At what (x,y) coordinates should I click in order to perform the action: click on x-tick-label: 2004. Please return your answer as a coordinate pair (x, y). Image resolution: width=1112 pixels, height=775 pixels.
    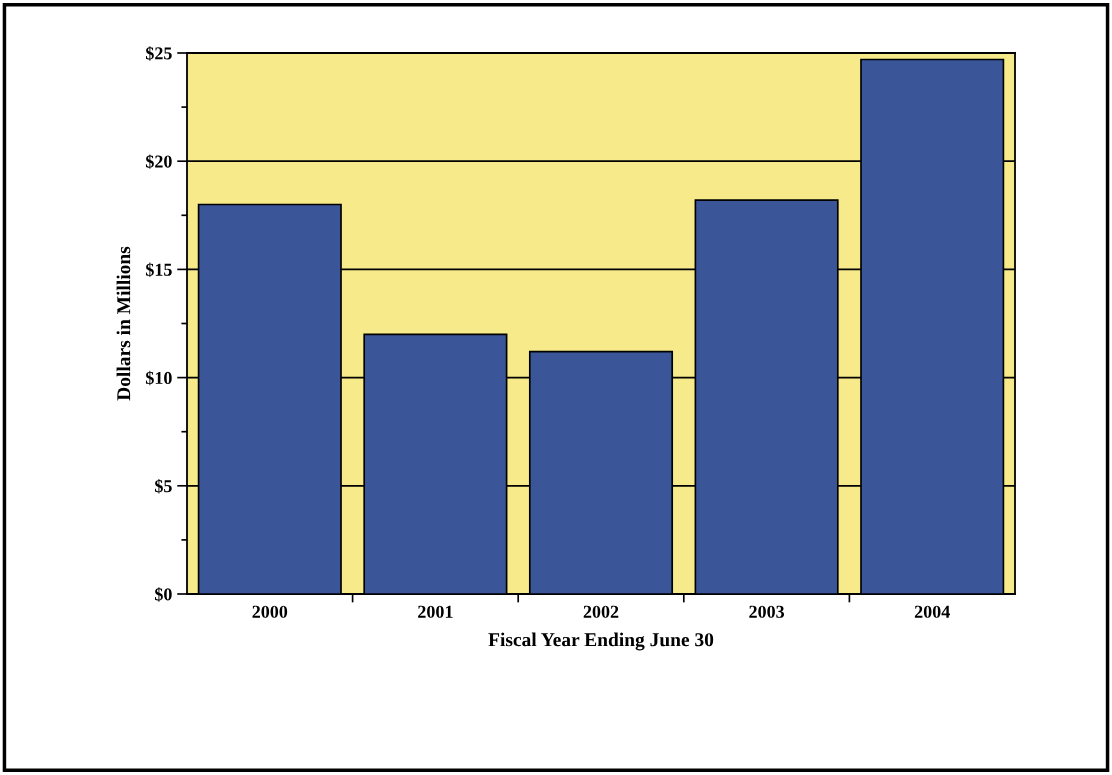
    Looking at the image, I should click on (932, 611).